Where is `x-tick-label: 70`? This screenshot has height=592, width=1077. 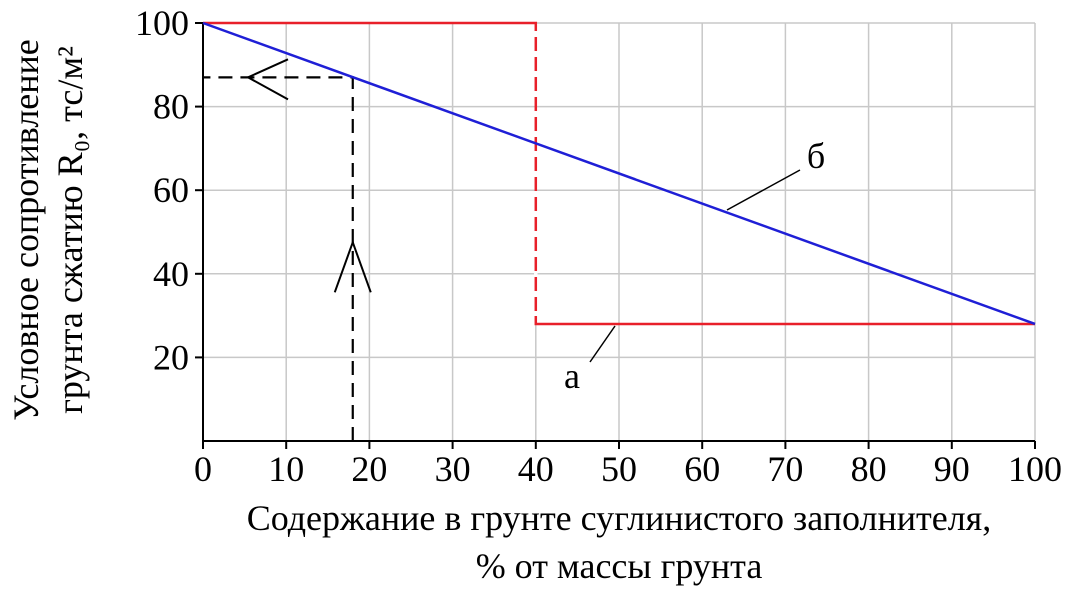 x-tick-label: 70 is located at coordinates (785, 469).